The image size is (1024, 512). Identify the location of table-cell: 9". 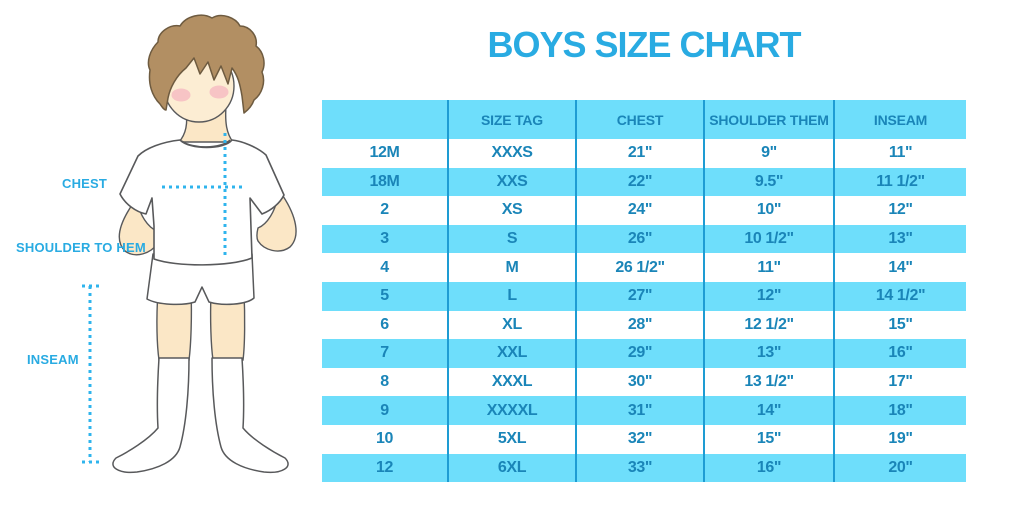
(769, 153).